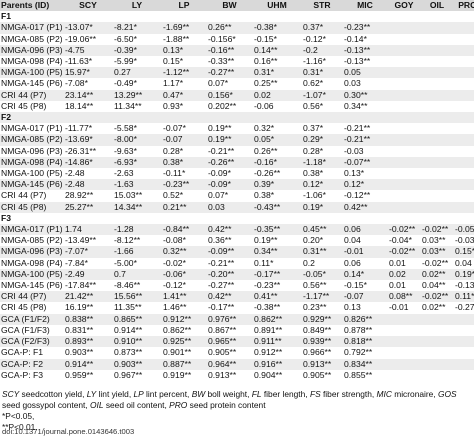 The width and height of the screenshot is (474, 439). I want to click on column-header: BW, so click(228, 6).